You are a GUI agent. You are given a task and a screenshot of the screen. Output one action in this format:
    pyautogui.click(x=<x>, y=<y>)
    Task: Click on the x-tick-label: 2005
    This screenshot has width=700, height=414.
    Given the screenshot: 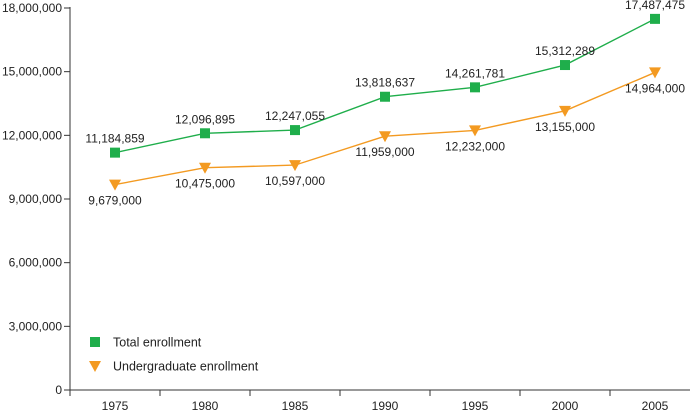 What is the action you would take?
    pyautogui.click(x=655, y=406)
    